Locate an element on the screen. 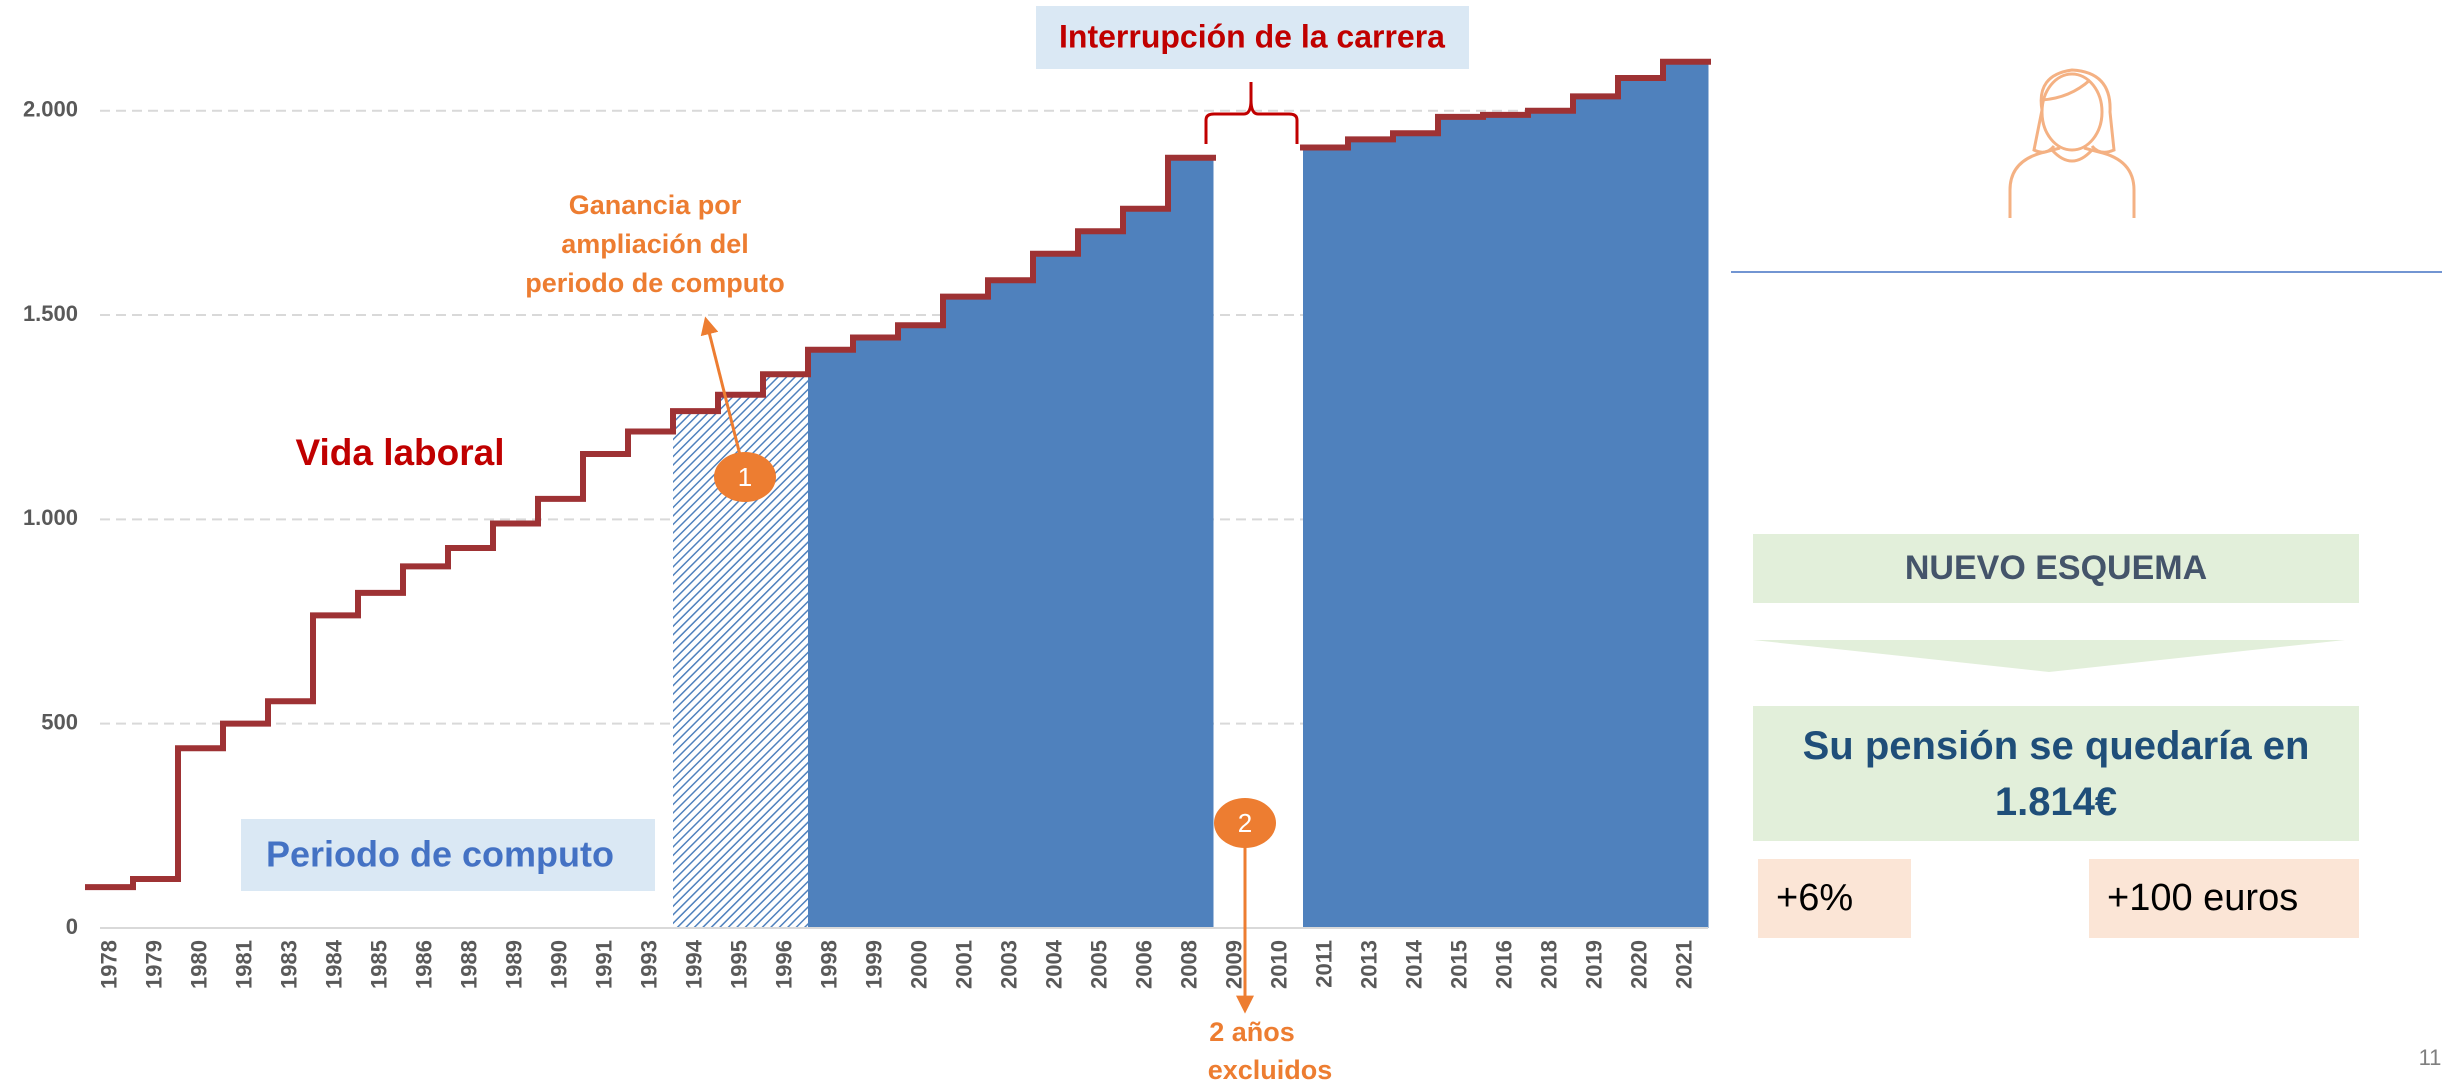  x-tick-label: 2009 is located at coordinates (1233, 964).